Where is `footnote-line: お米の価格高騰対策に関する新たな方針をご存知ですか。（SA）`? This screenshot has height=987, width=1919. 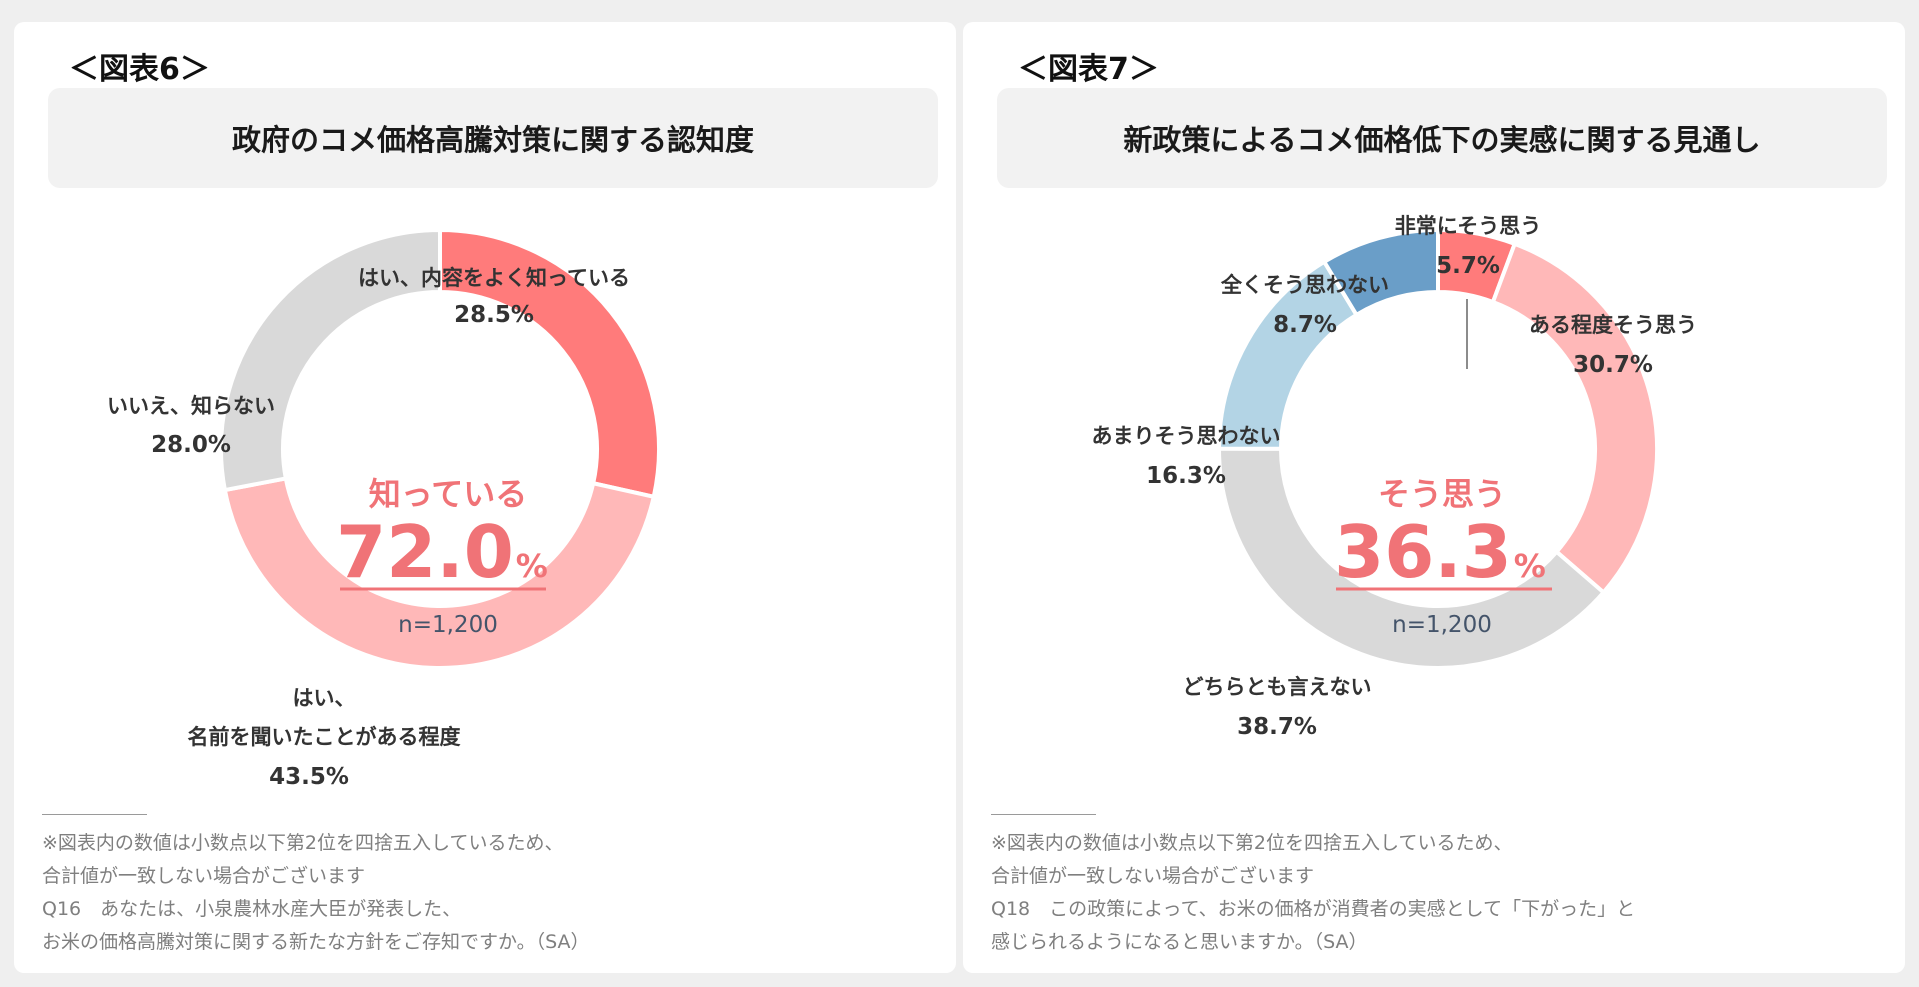 footnote-line: お米の価格高騰対策に関する新たな方針をご存知ですか。（SA） is located at coordinates (316, 942).